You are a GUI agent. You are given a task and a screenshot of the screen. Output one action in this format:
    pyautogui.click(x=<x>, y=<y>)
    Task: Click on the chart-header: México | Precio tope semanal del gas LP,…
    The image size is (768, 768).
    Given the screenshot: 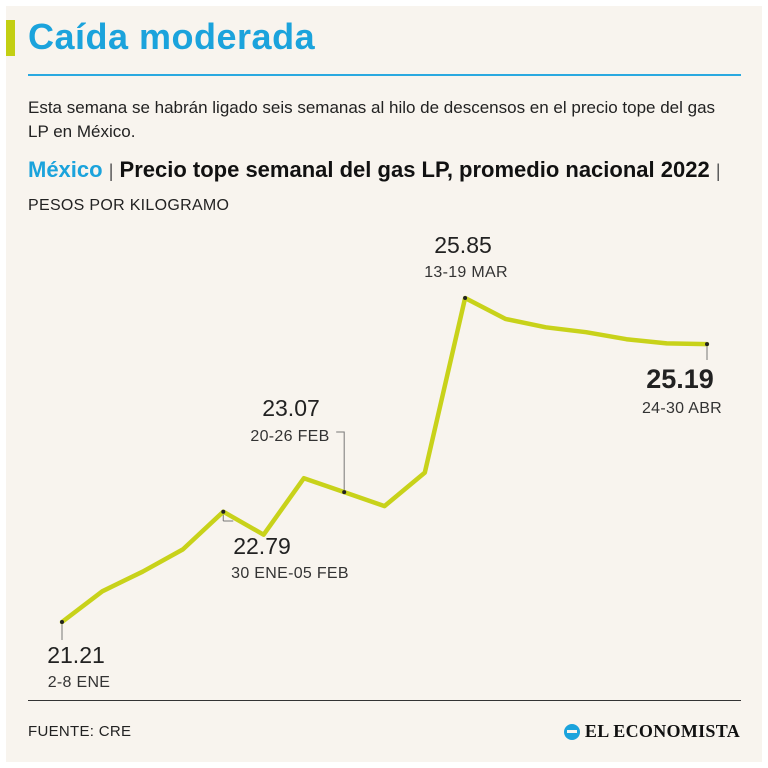 What is the action you would take?
    pyautogui.click(x=384, y=188)
    